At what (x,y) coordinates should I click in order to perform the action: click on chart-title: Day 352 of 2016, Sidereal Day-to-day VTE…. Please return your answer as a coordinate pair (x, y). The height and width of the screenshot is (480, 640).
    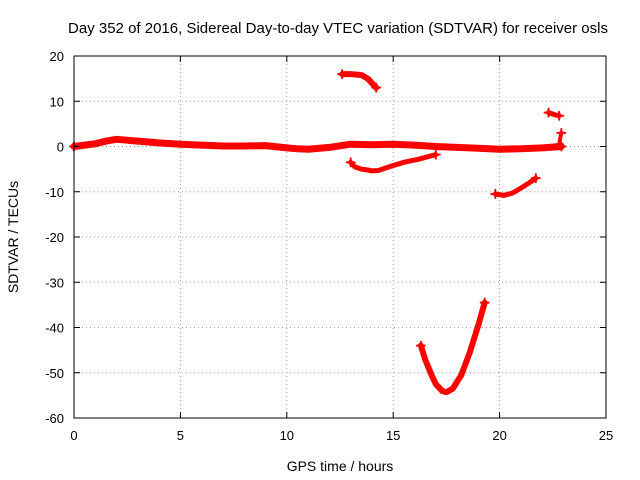
    Looking at the image, I should click on (338, 28).